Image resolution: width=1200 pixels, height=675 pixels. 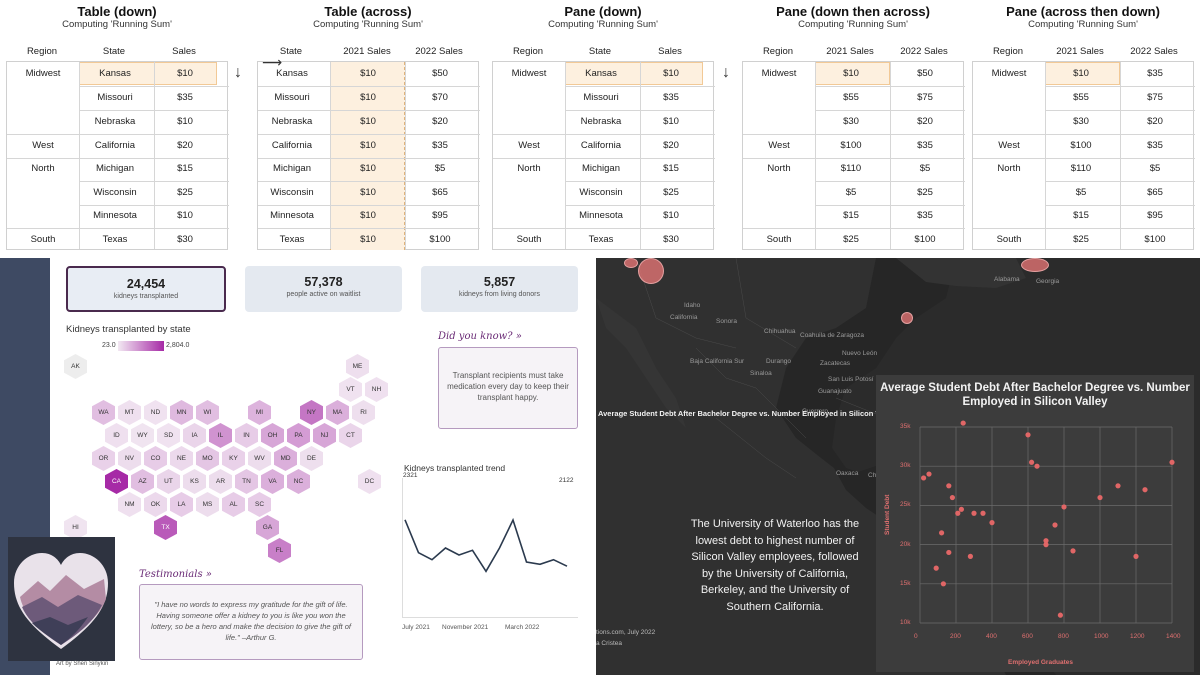 I want to click on state-hex: ME, so click(x=357, y=366).